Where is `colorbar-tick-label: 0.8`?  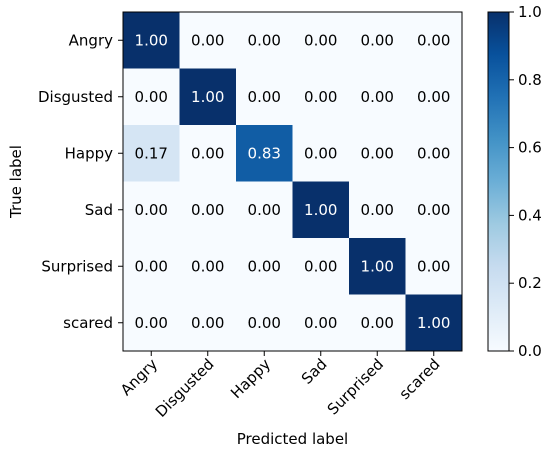 colorbar-tick-label: 0.8 is located at coordinates (530, 80).